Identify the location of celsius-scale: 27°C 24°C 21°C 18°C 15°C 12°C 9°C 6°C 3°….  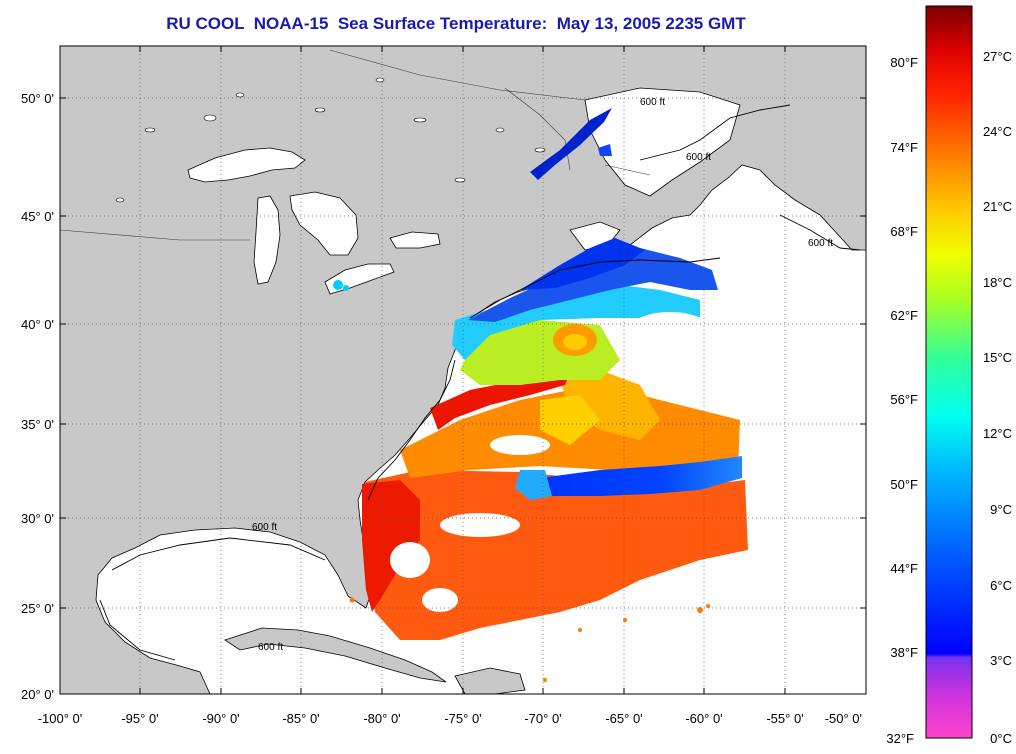
(997, 397).